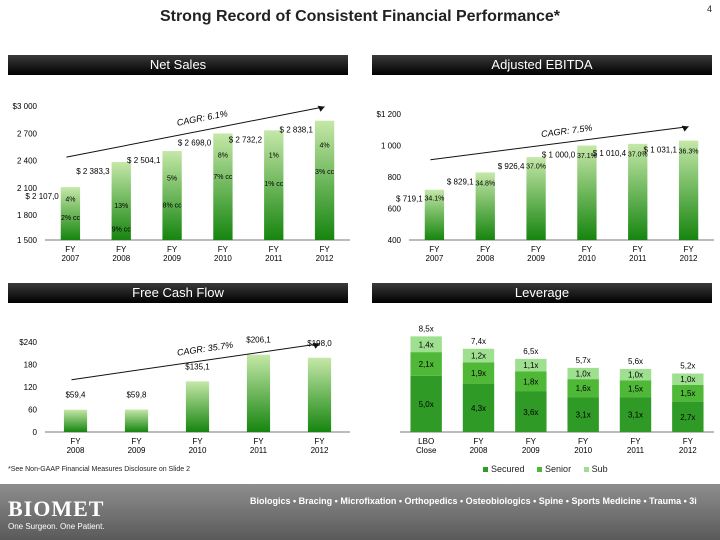 The width and height of the screenshot is (720, 540). Describe the element at coordinates (479, 446) in the screenshot. I see `x-tick-label: FY 2008` at that location.